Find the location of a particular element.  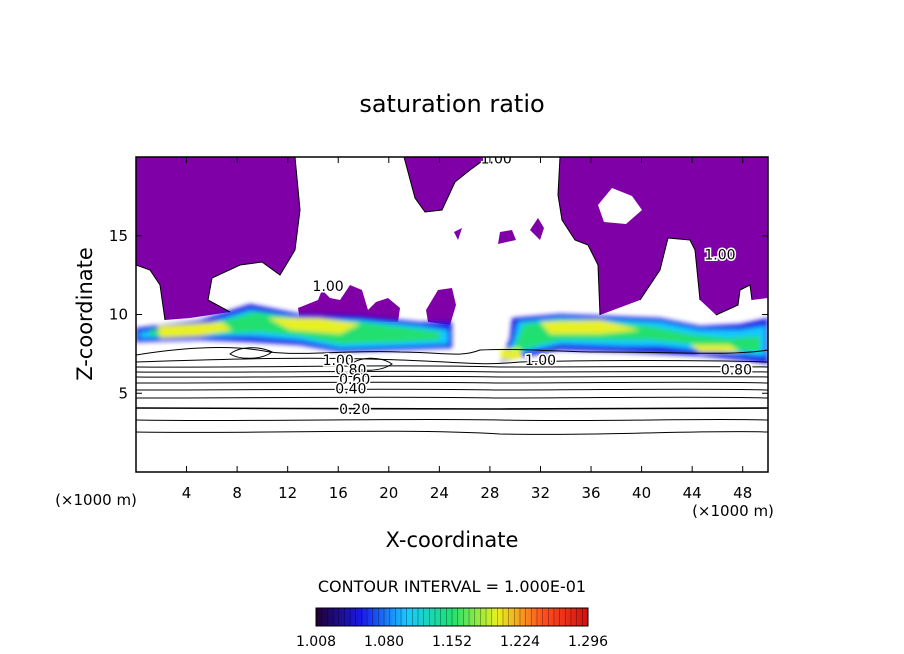

x-tick-label: 12 is located at coordinates (287, 493).